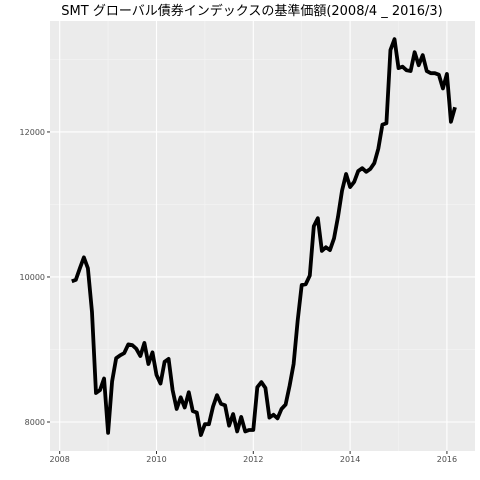 This screenshot has height=480, width=480. What do you see at coordinates (32, 277) in the screenshot?
I see `y-tick-label: 10000` at bounding box center [32, 277].